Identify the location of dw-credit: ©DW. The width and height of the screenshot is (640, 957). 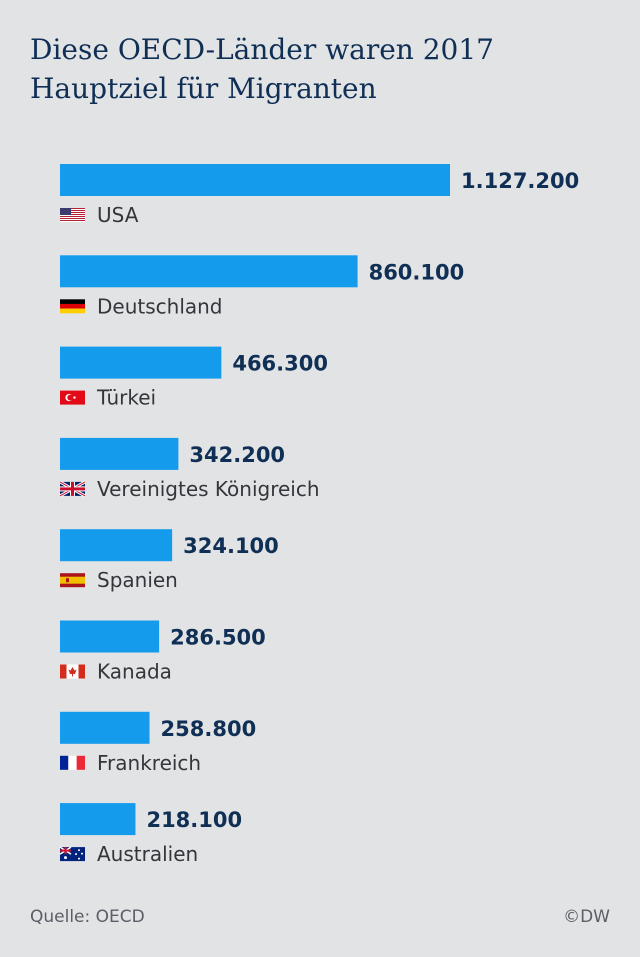
(586, 917).